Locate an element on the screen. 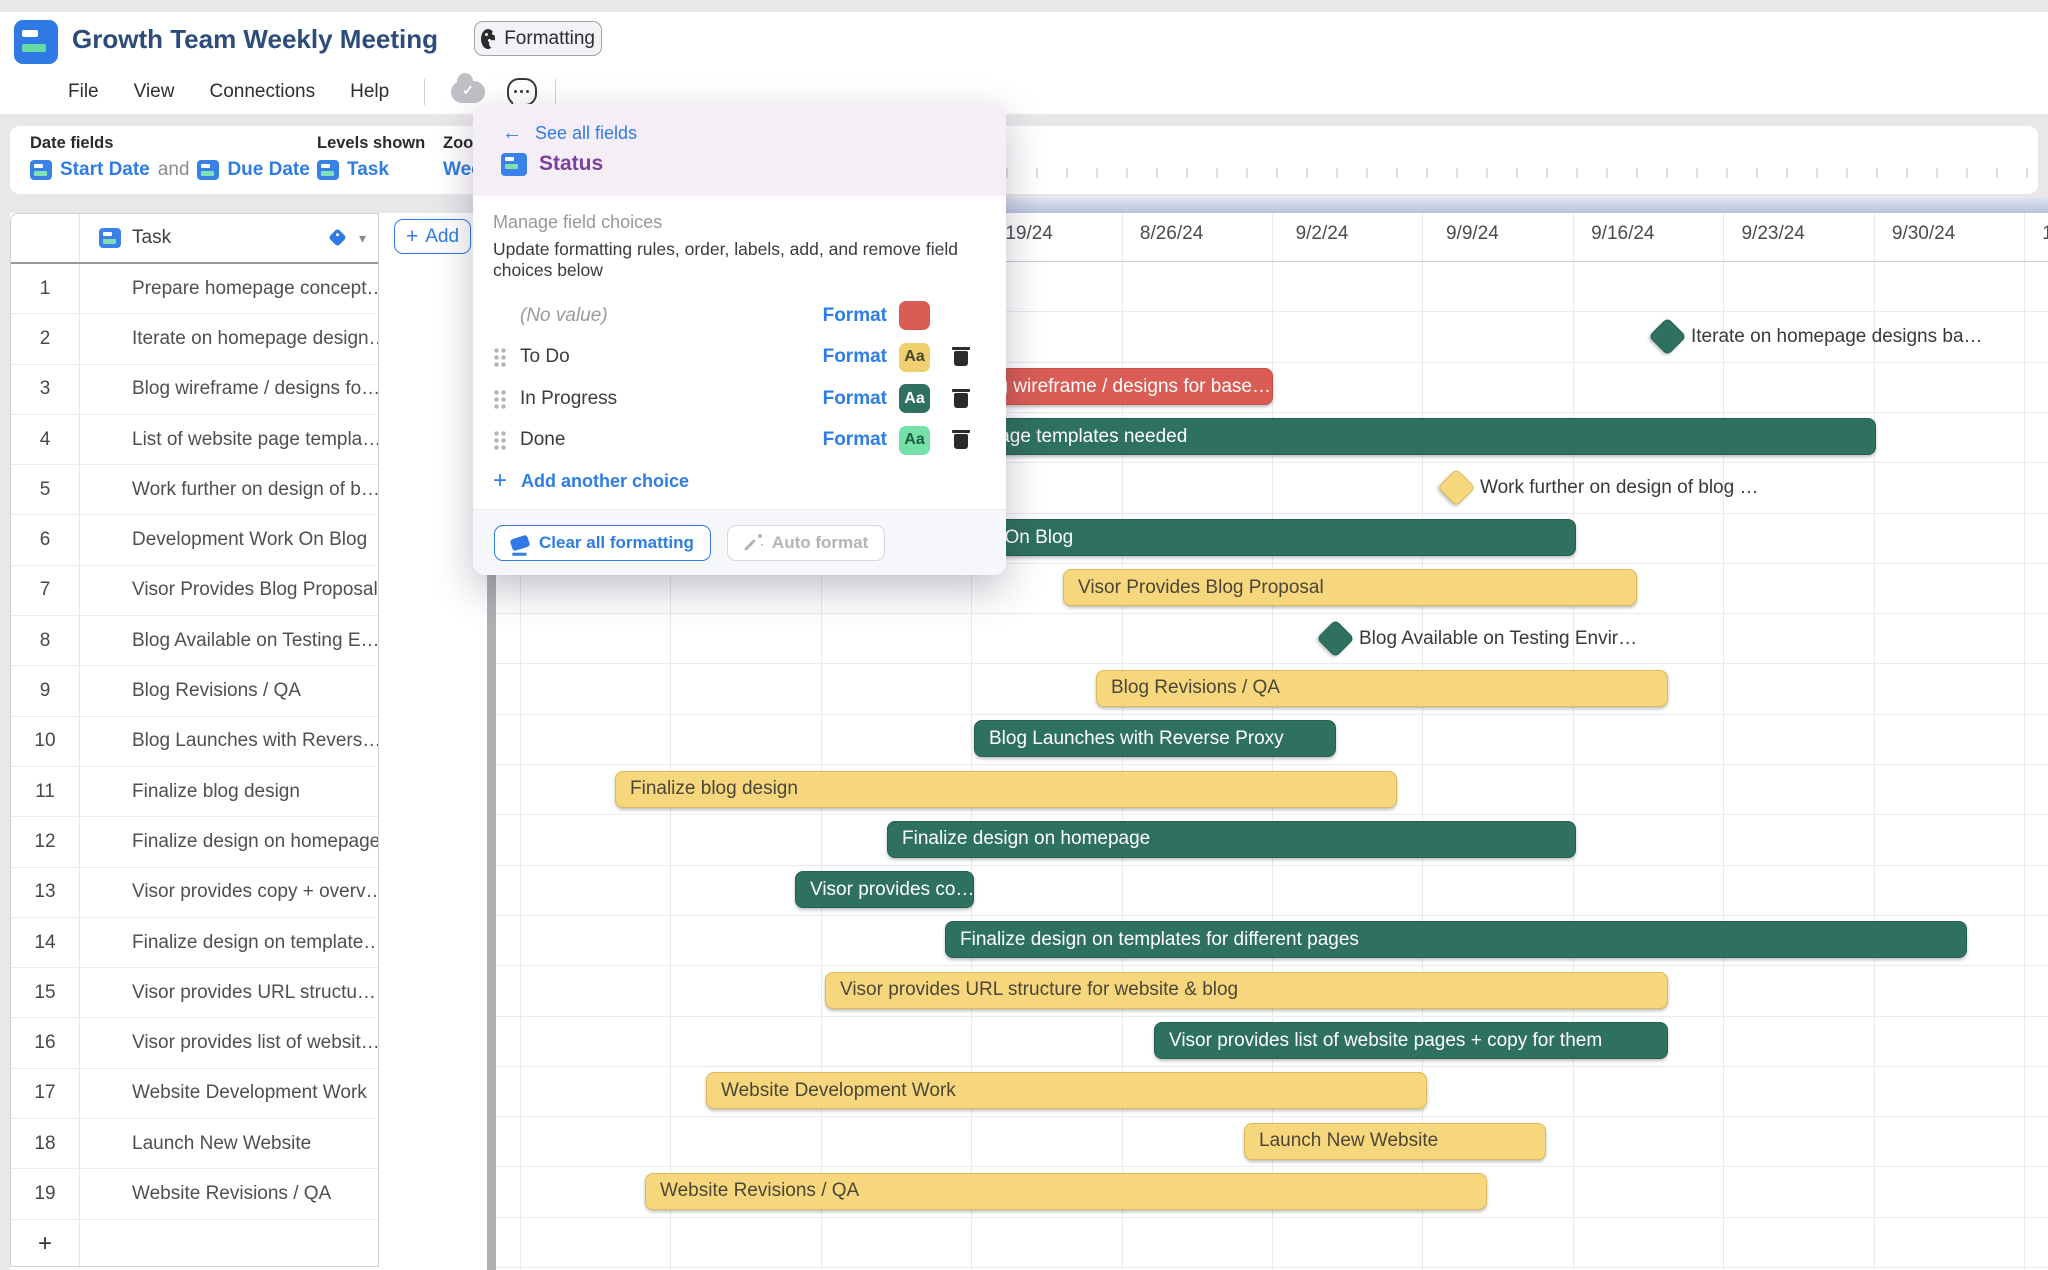 The height and width of the screenshot is (1270, 2048). add-row: + is located at coordinates (194, 1244).